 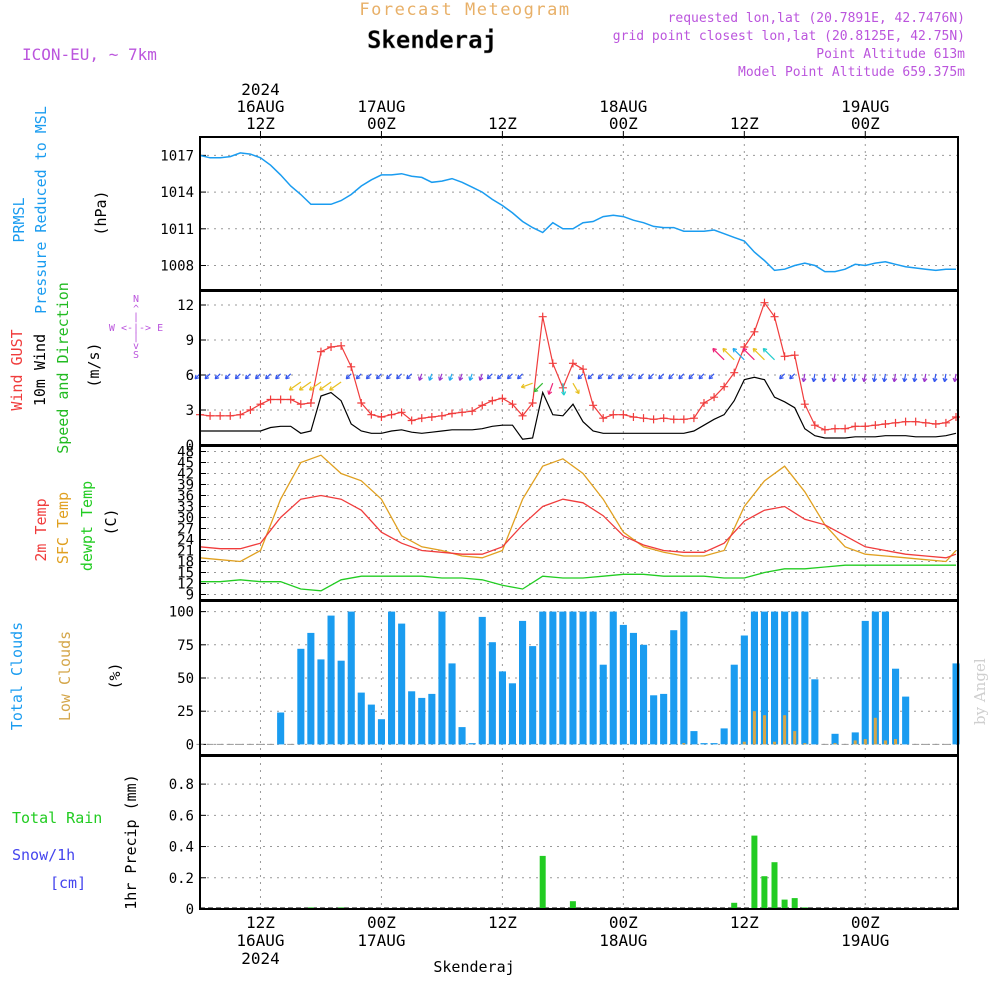 I want to click on temperature-ytick-label: 27, so click(x=185, y=530).